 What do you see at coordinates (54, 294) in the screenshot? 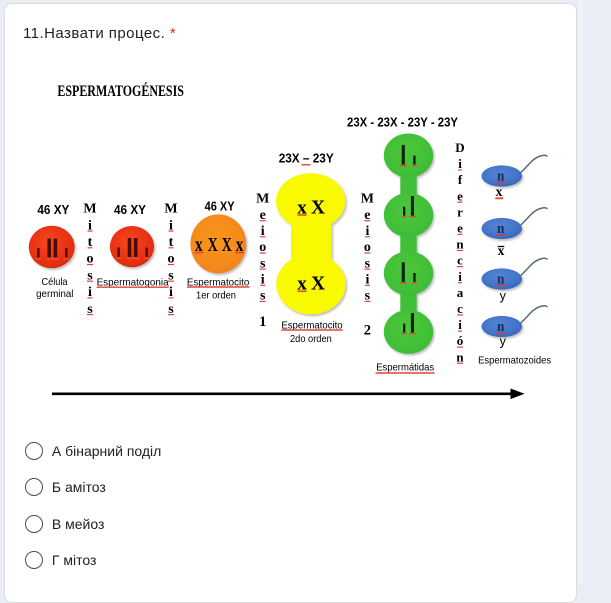
I see `svg-text: germinal` at bounding box center [54, 294].